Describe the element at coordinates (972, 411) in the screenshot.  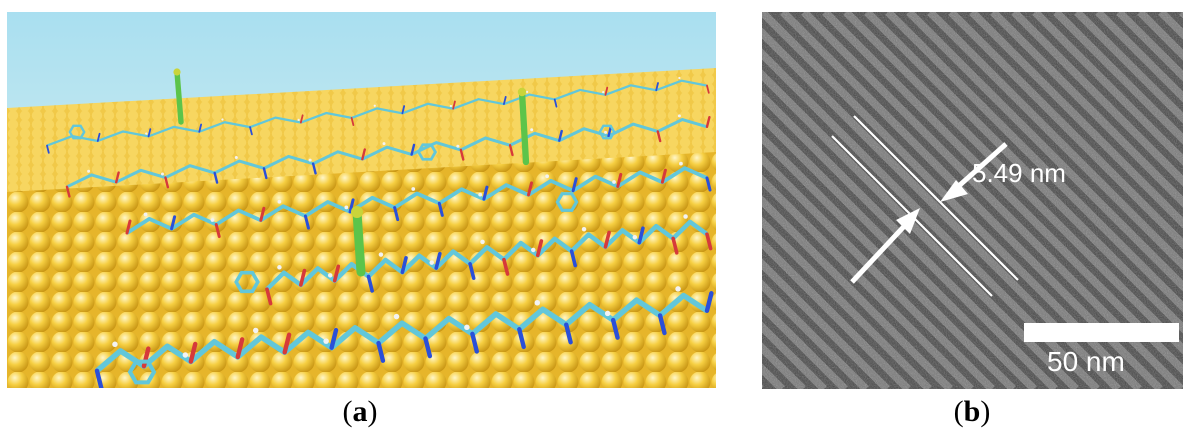
I see `panel-b-caption: (b)` at that location.